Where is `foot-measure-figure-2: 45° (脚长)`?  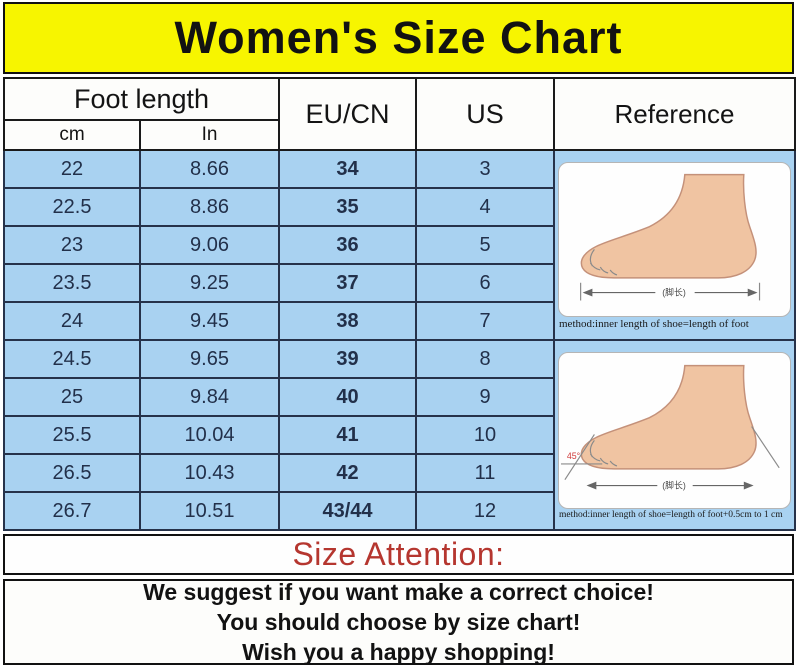
foot-measure-figure-2: 45° (脚长) is located at coordinates (674, 430).